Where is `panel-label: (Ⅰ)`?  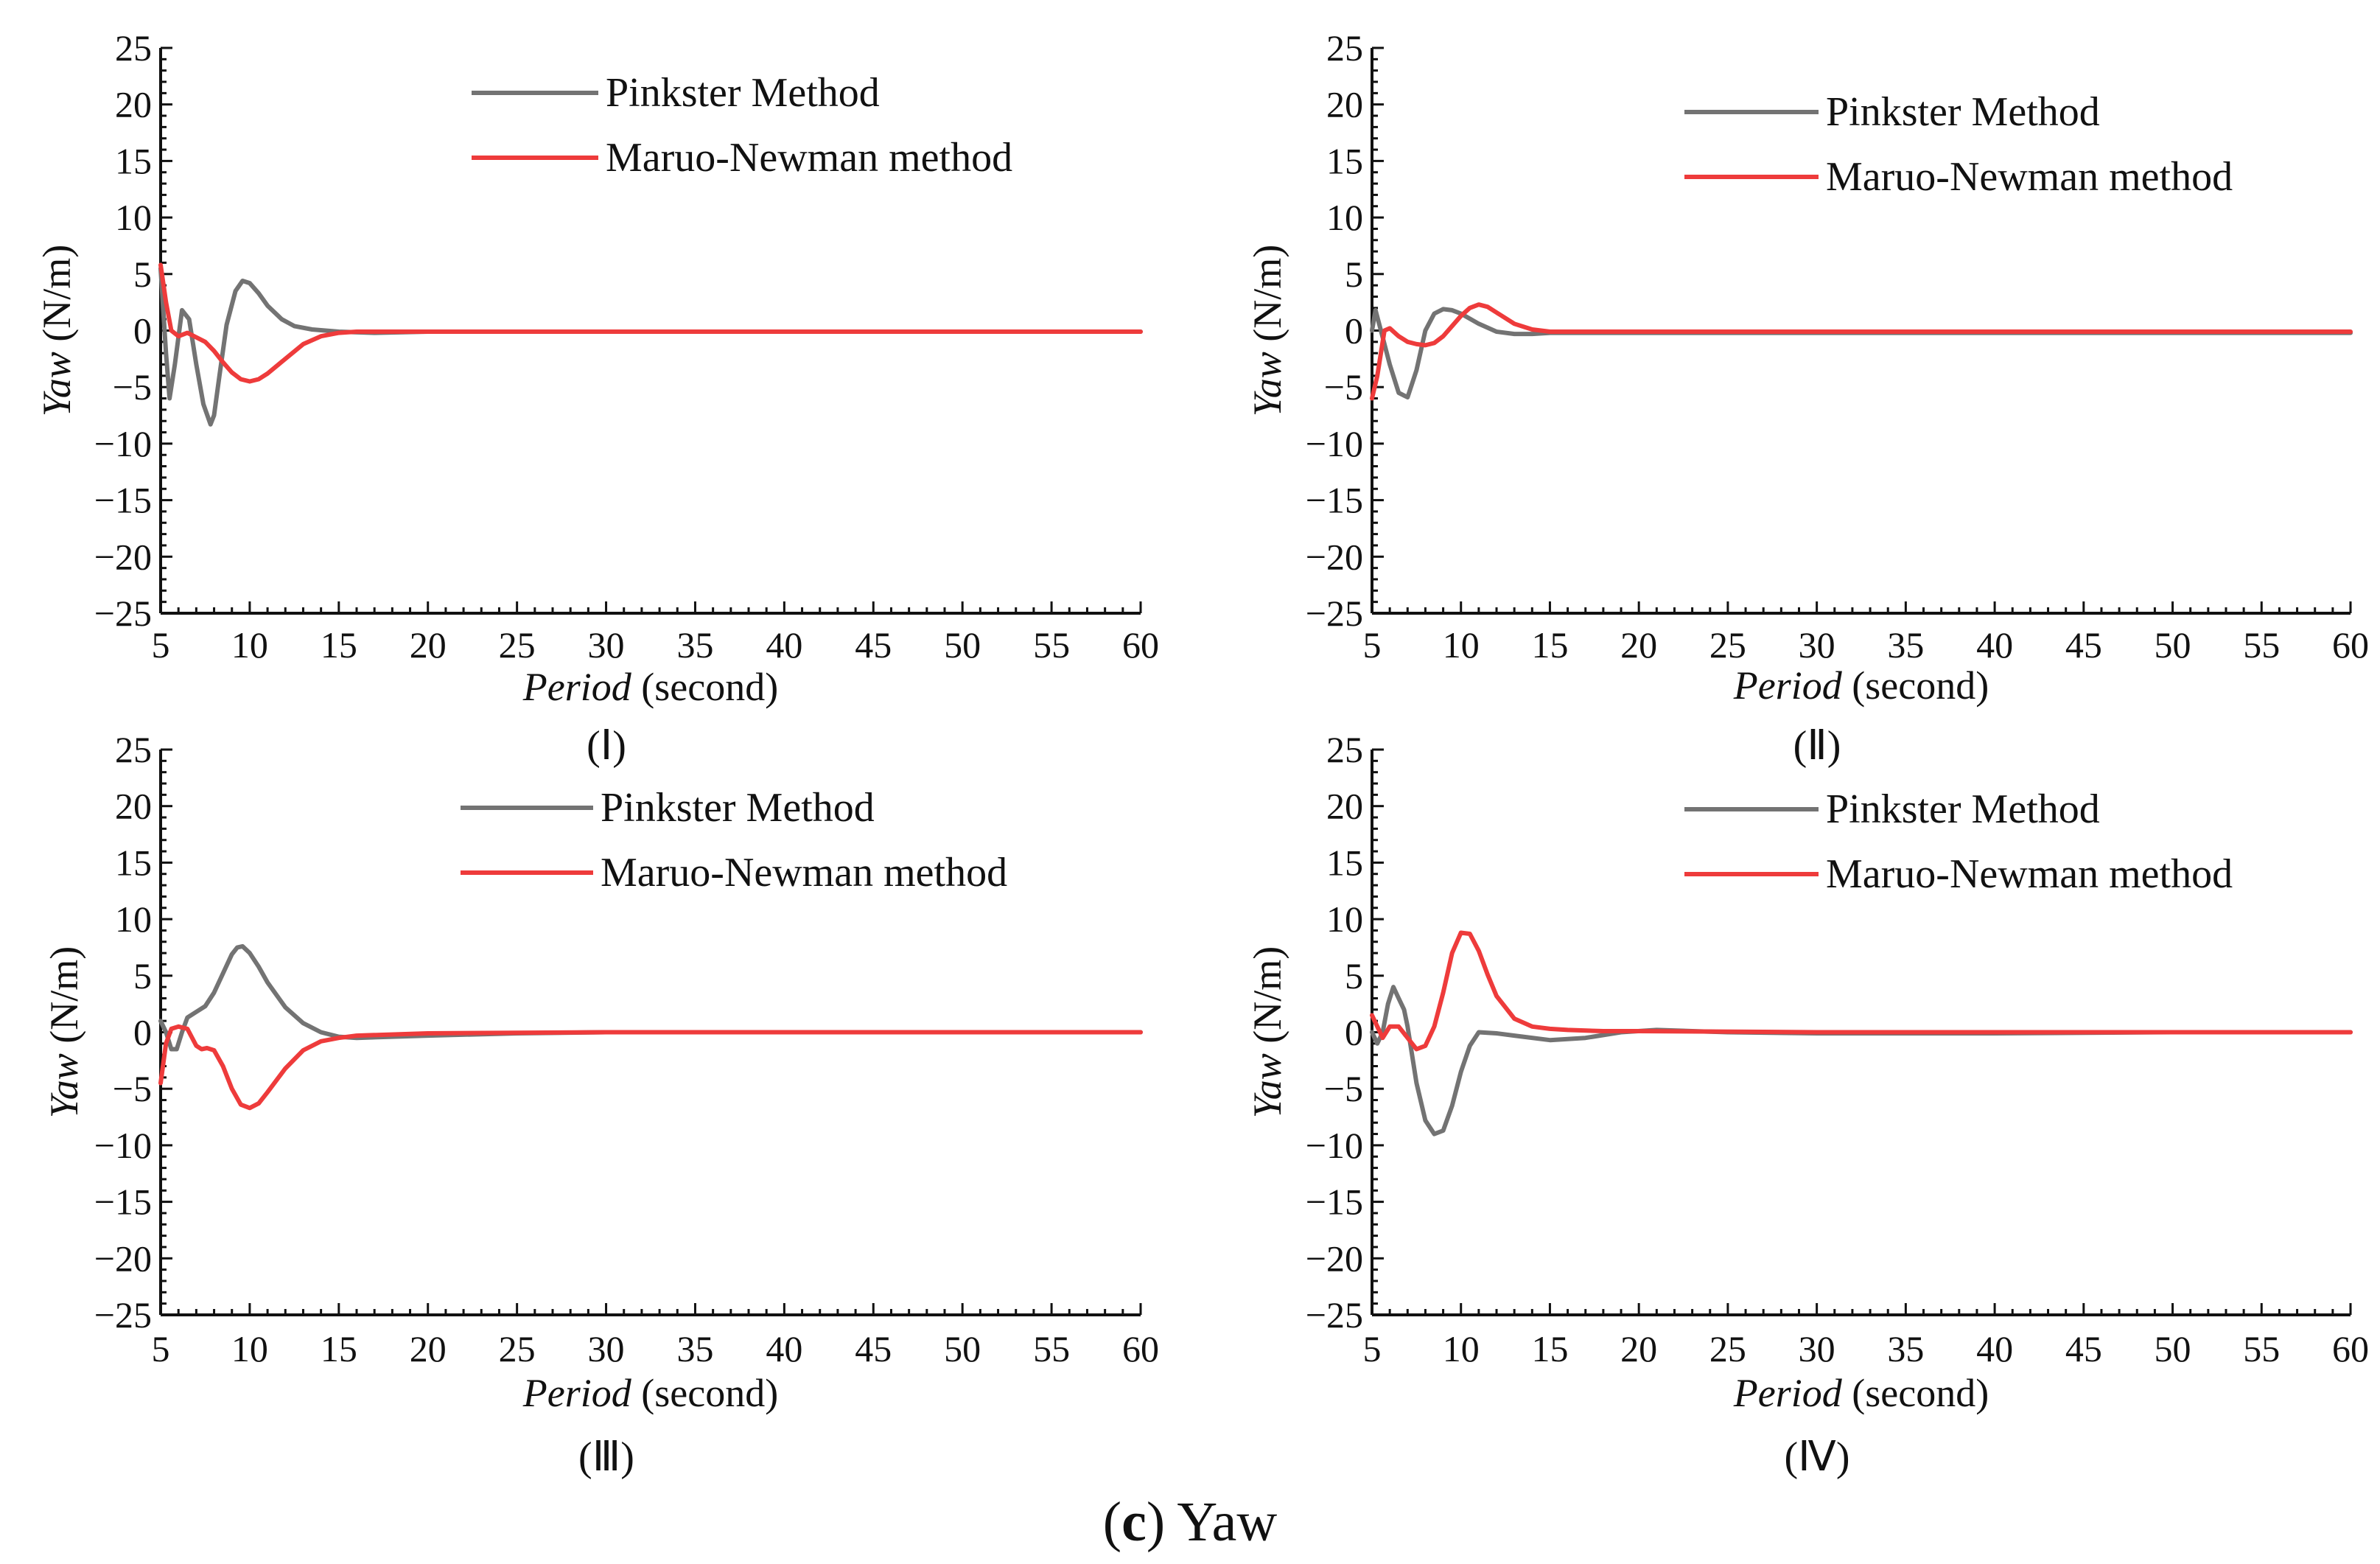 panel-label: (Ⅰ) is located at coordinates (606, 746).